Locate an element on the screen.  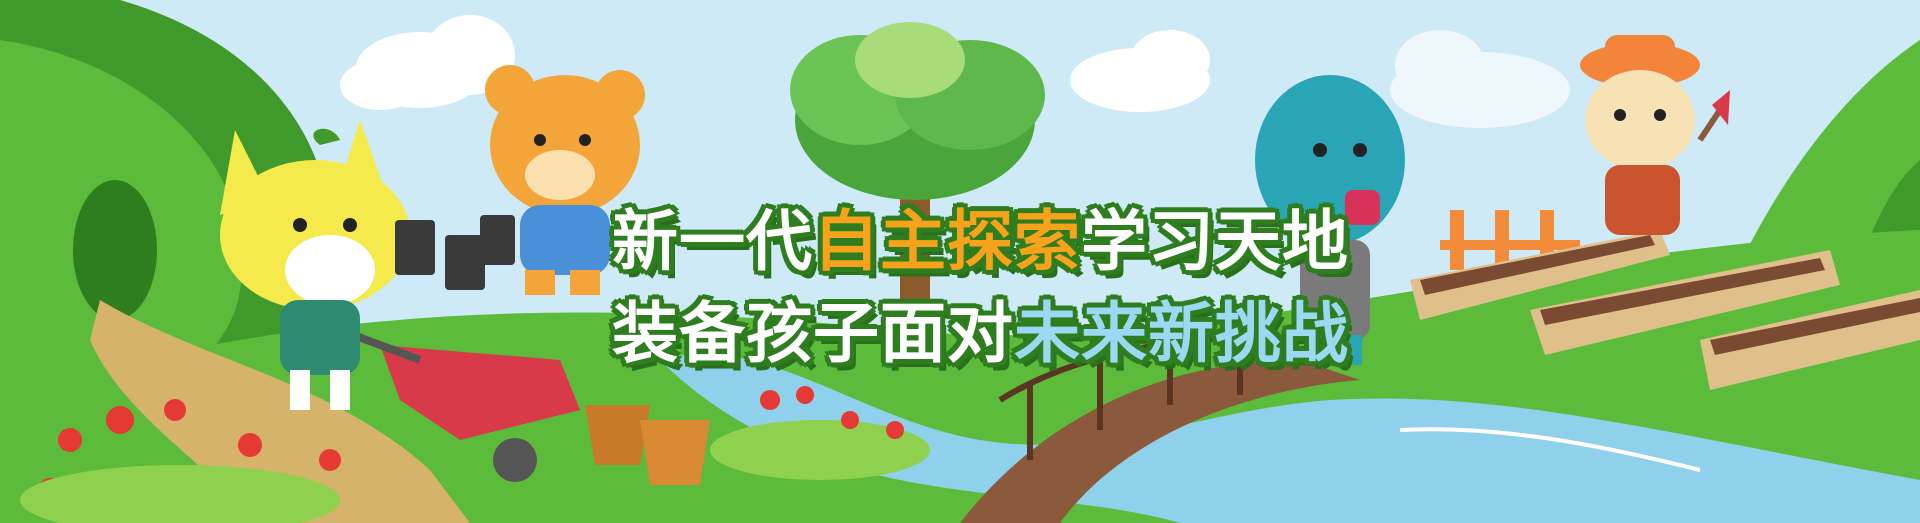
bush is located at coordinates (115, 250).